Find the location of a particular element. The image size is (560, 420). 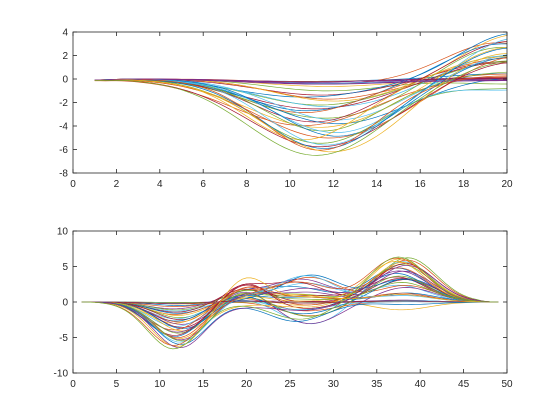

y-tick-label: 10 is located at coordinates (63, 232).